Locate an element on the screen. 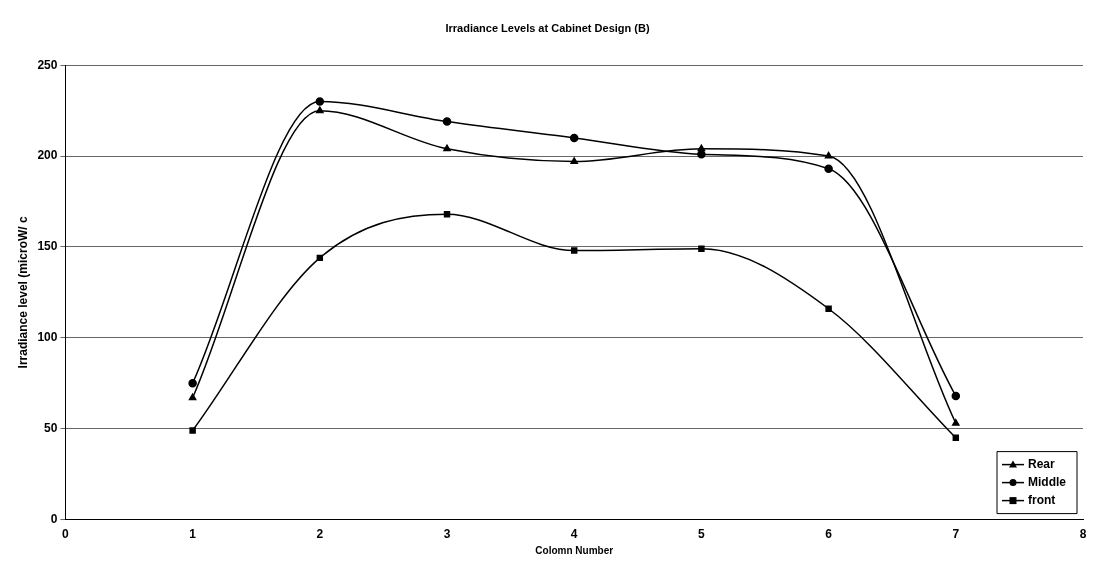  x-tick-label: 3 is located at coordinates (447, 534).